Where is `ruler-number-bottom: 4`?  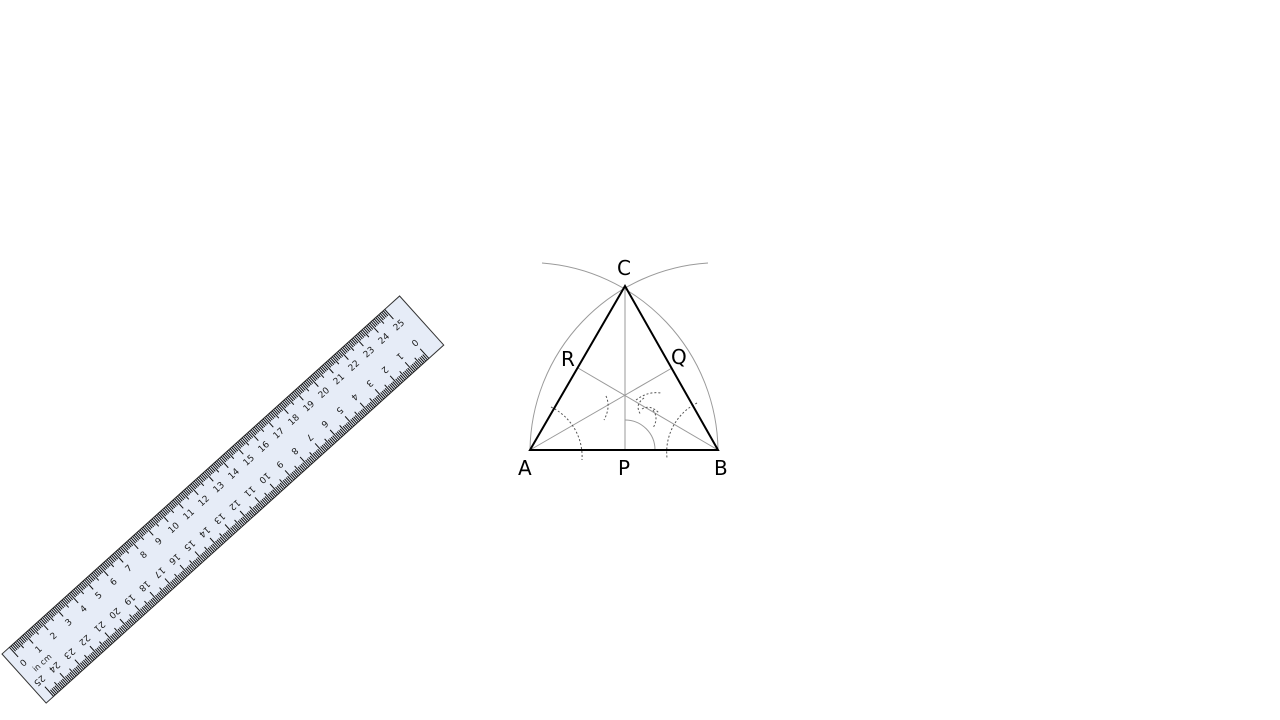
ruler-number-bottom: 4 is located at coordinates (353, 396).